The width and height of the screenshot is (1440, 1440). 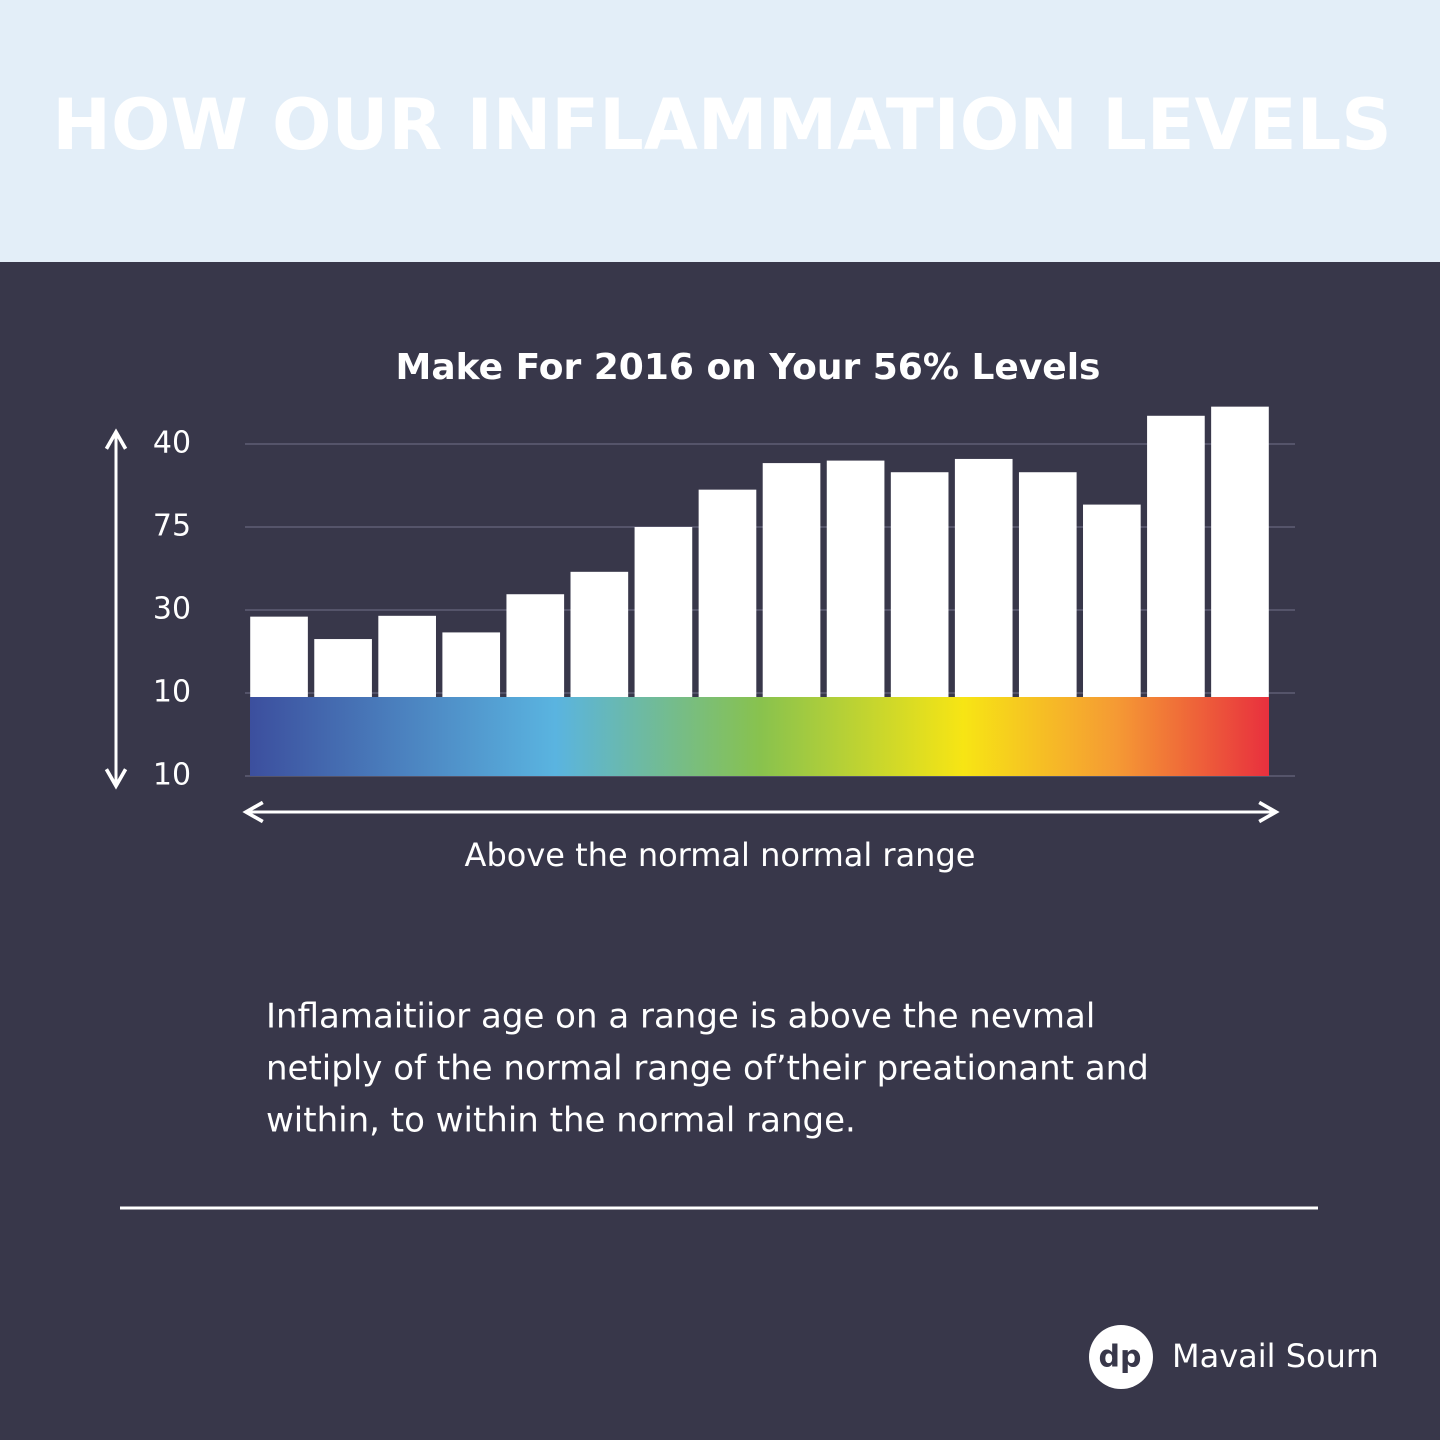 What do you see at coordinates (720, 855) in the screenshot?
I see `x-axis-label: Above the normal normal range` at bounding box center [720, 855].